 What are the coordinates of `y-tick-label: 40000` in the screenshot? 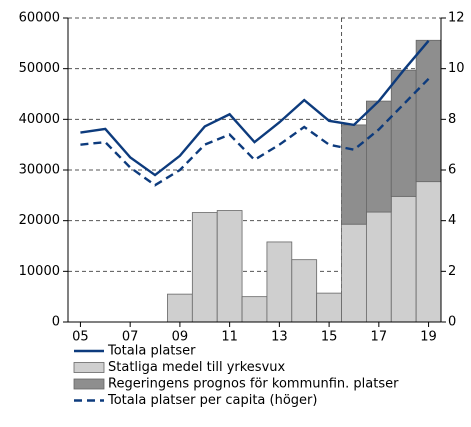 It's located at (39, 119).